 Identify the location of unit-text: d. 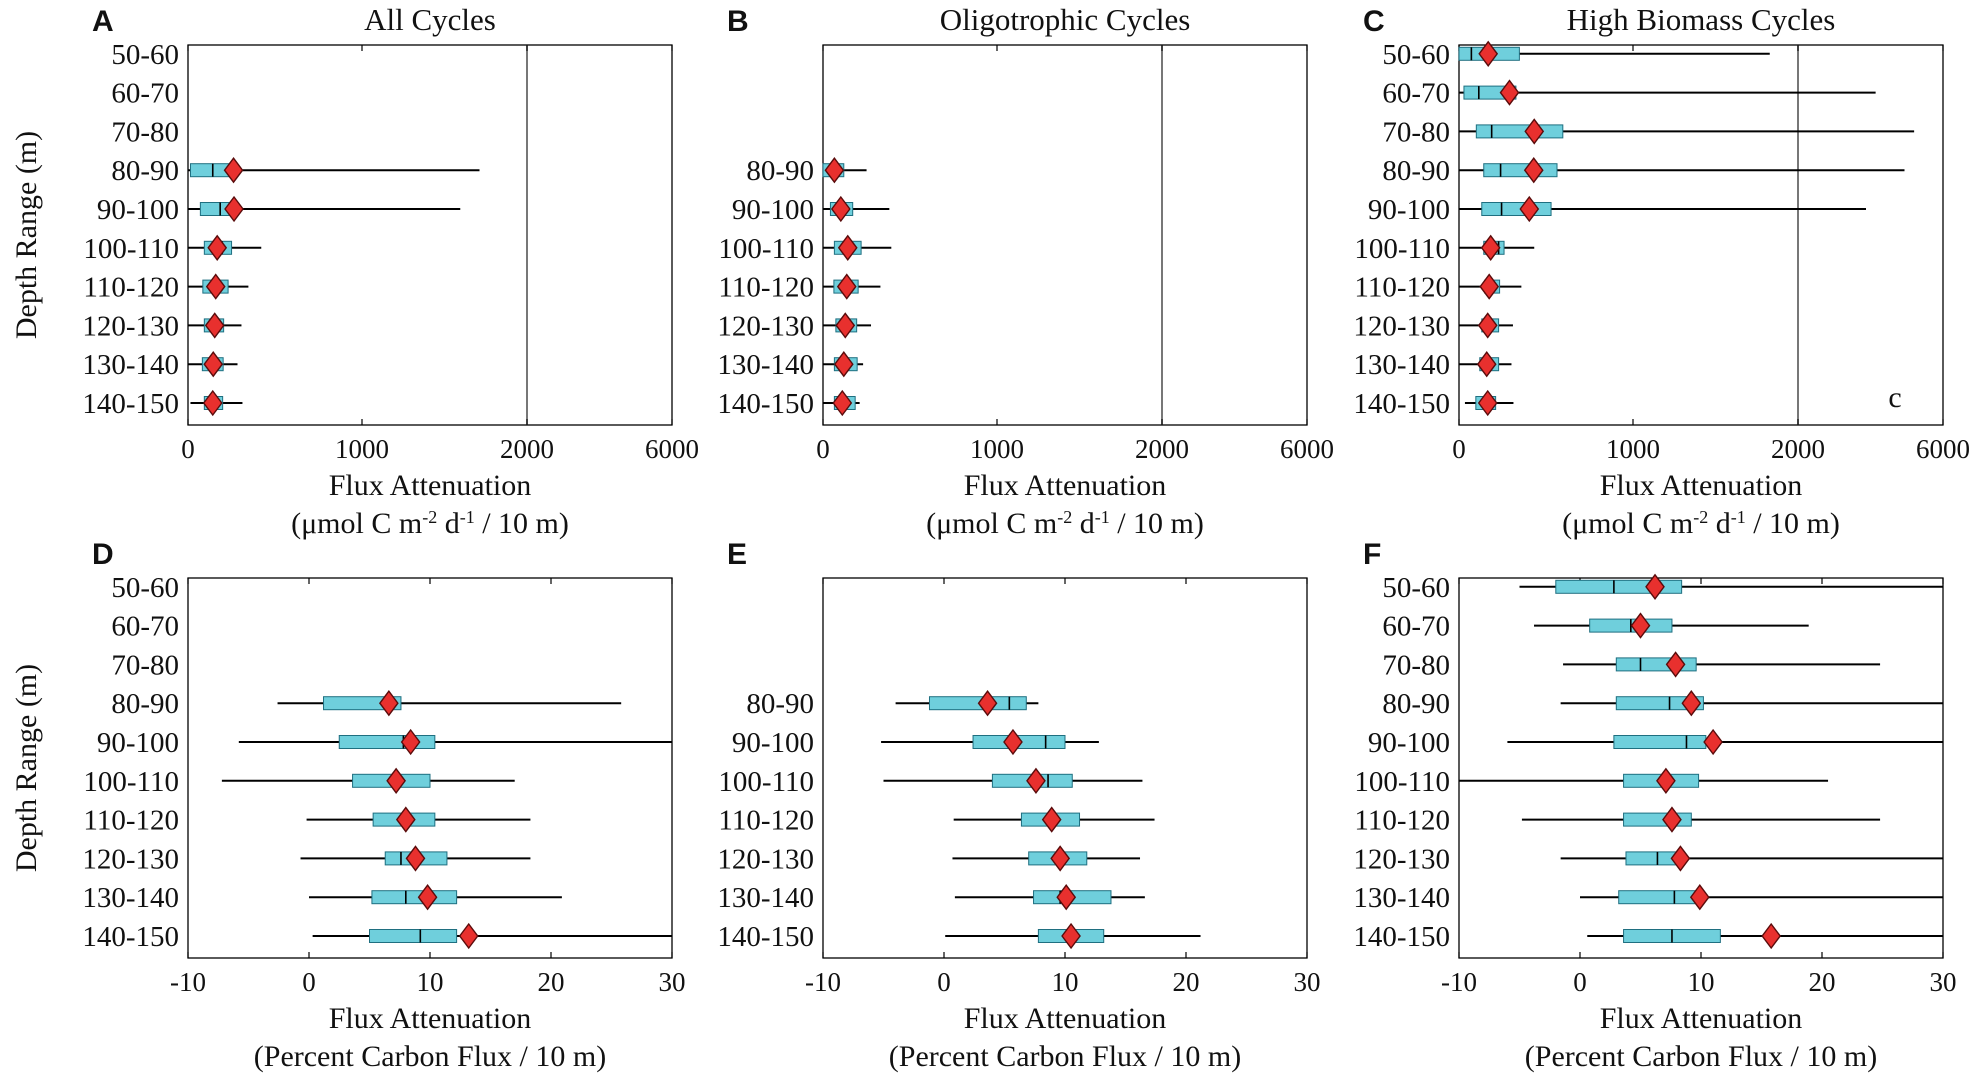
(448, 523).